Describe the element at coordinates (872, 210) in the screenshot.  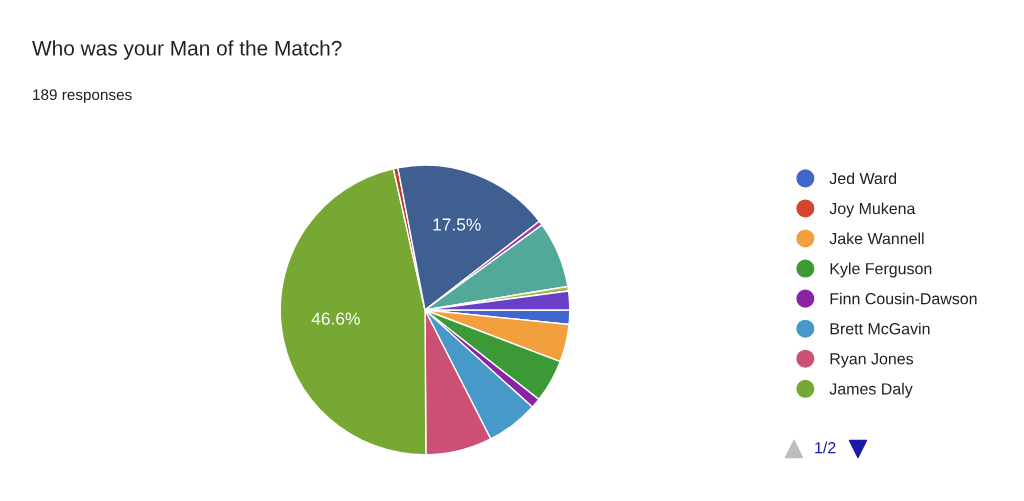
I see `legend-label: Joy Mukena` at that location.